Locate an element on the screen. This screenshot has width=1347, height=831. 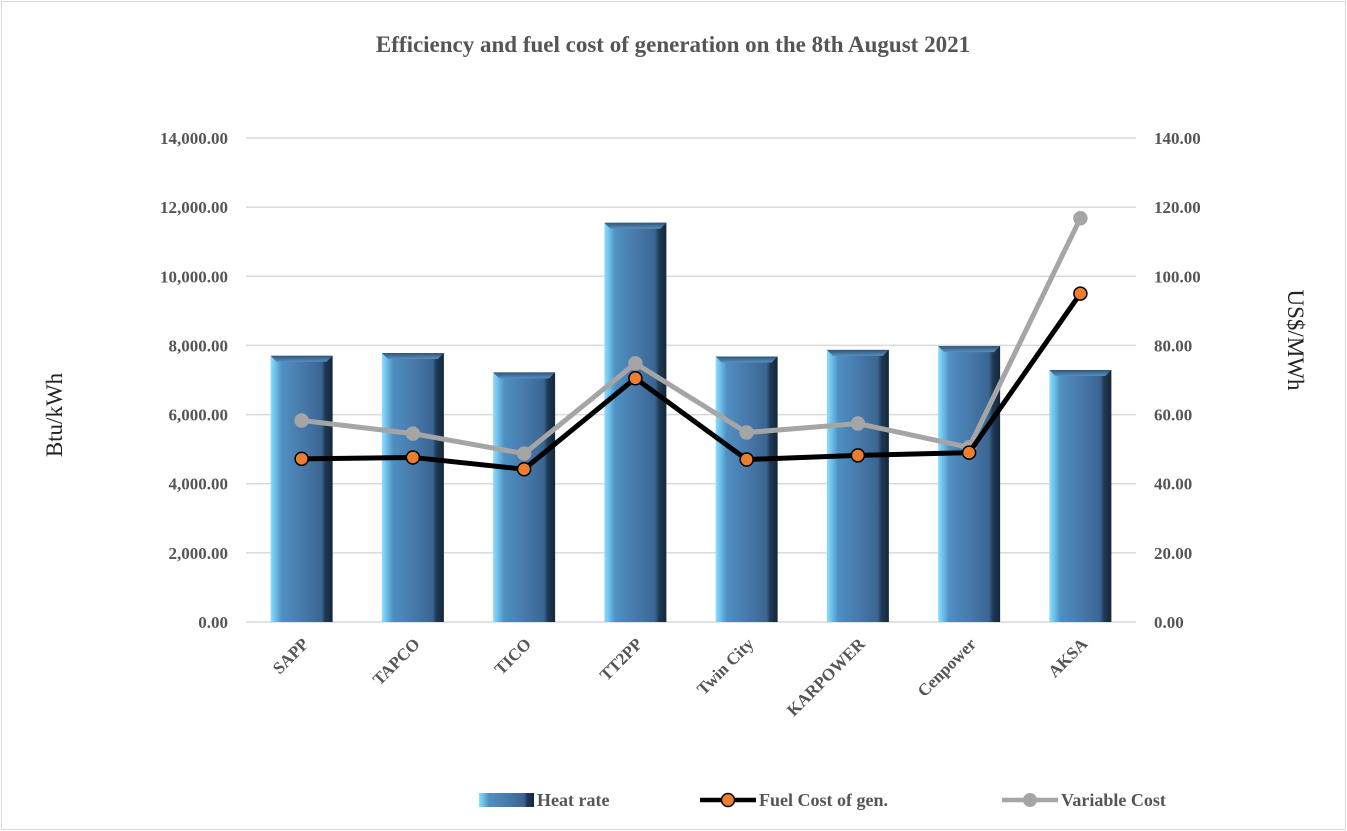
left-tick-label: 6,000.00 is located at coordinates (199, 415).